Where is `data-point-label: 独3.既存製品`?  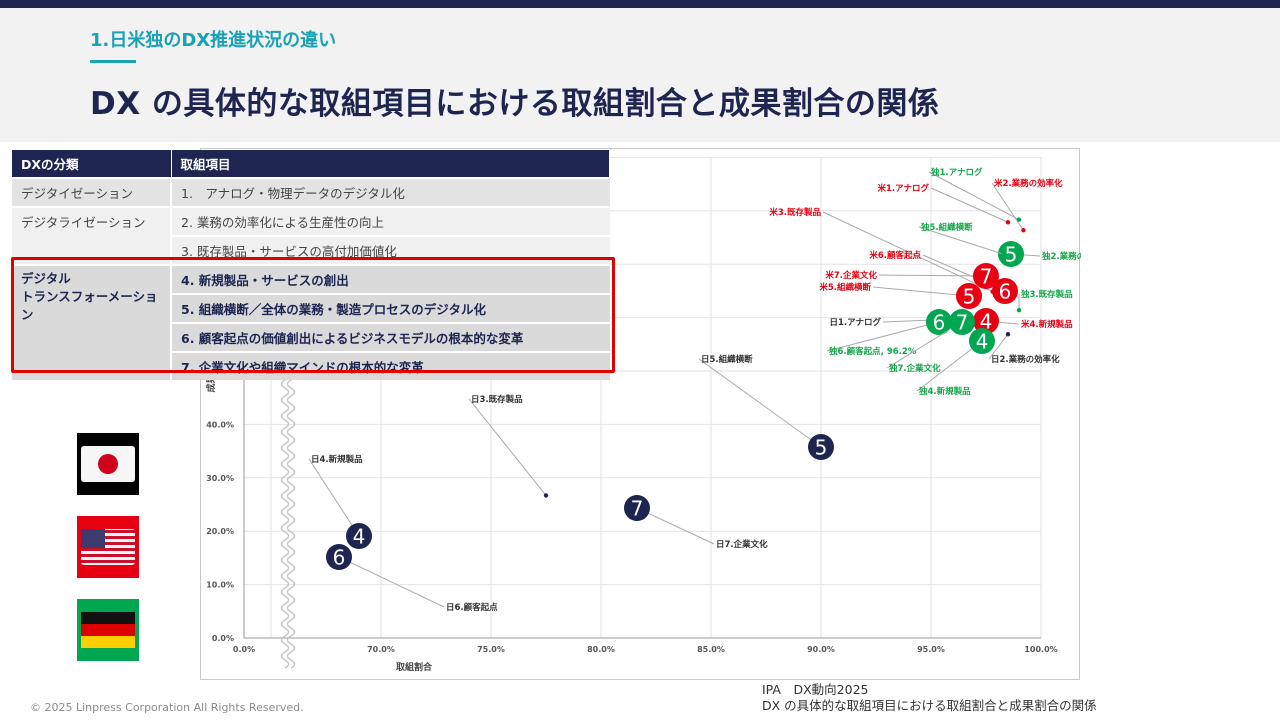 data-point-label: 独3.既存製品 is located at coordinates (1046, 294).